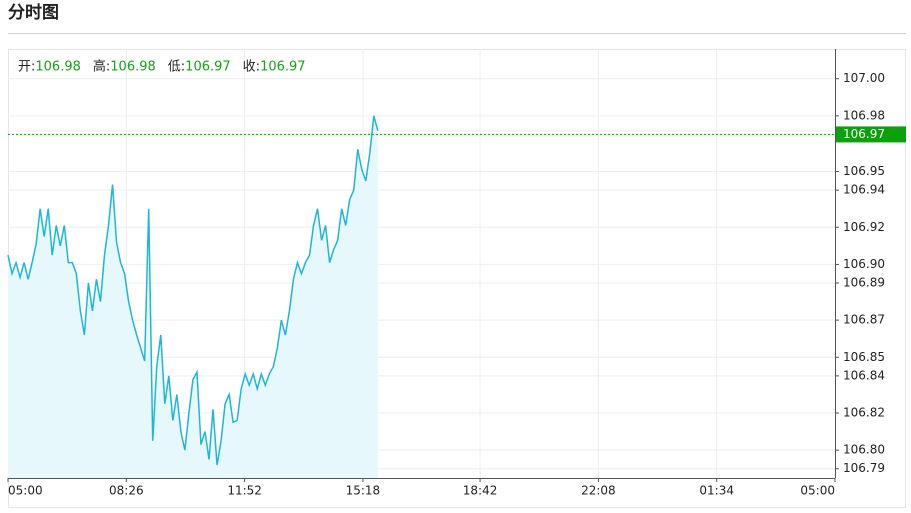 This screenshot has width=911, height=513. I want to click on stat-label: 开:, so click(26, 67).